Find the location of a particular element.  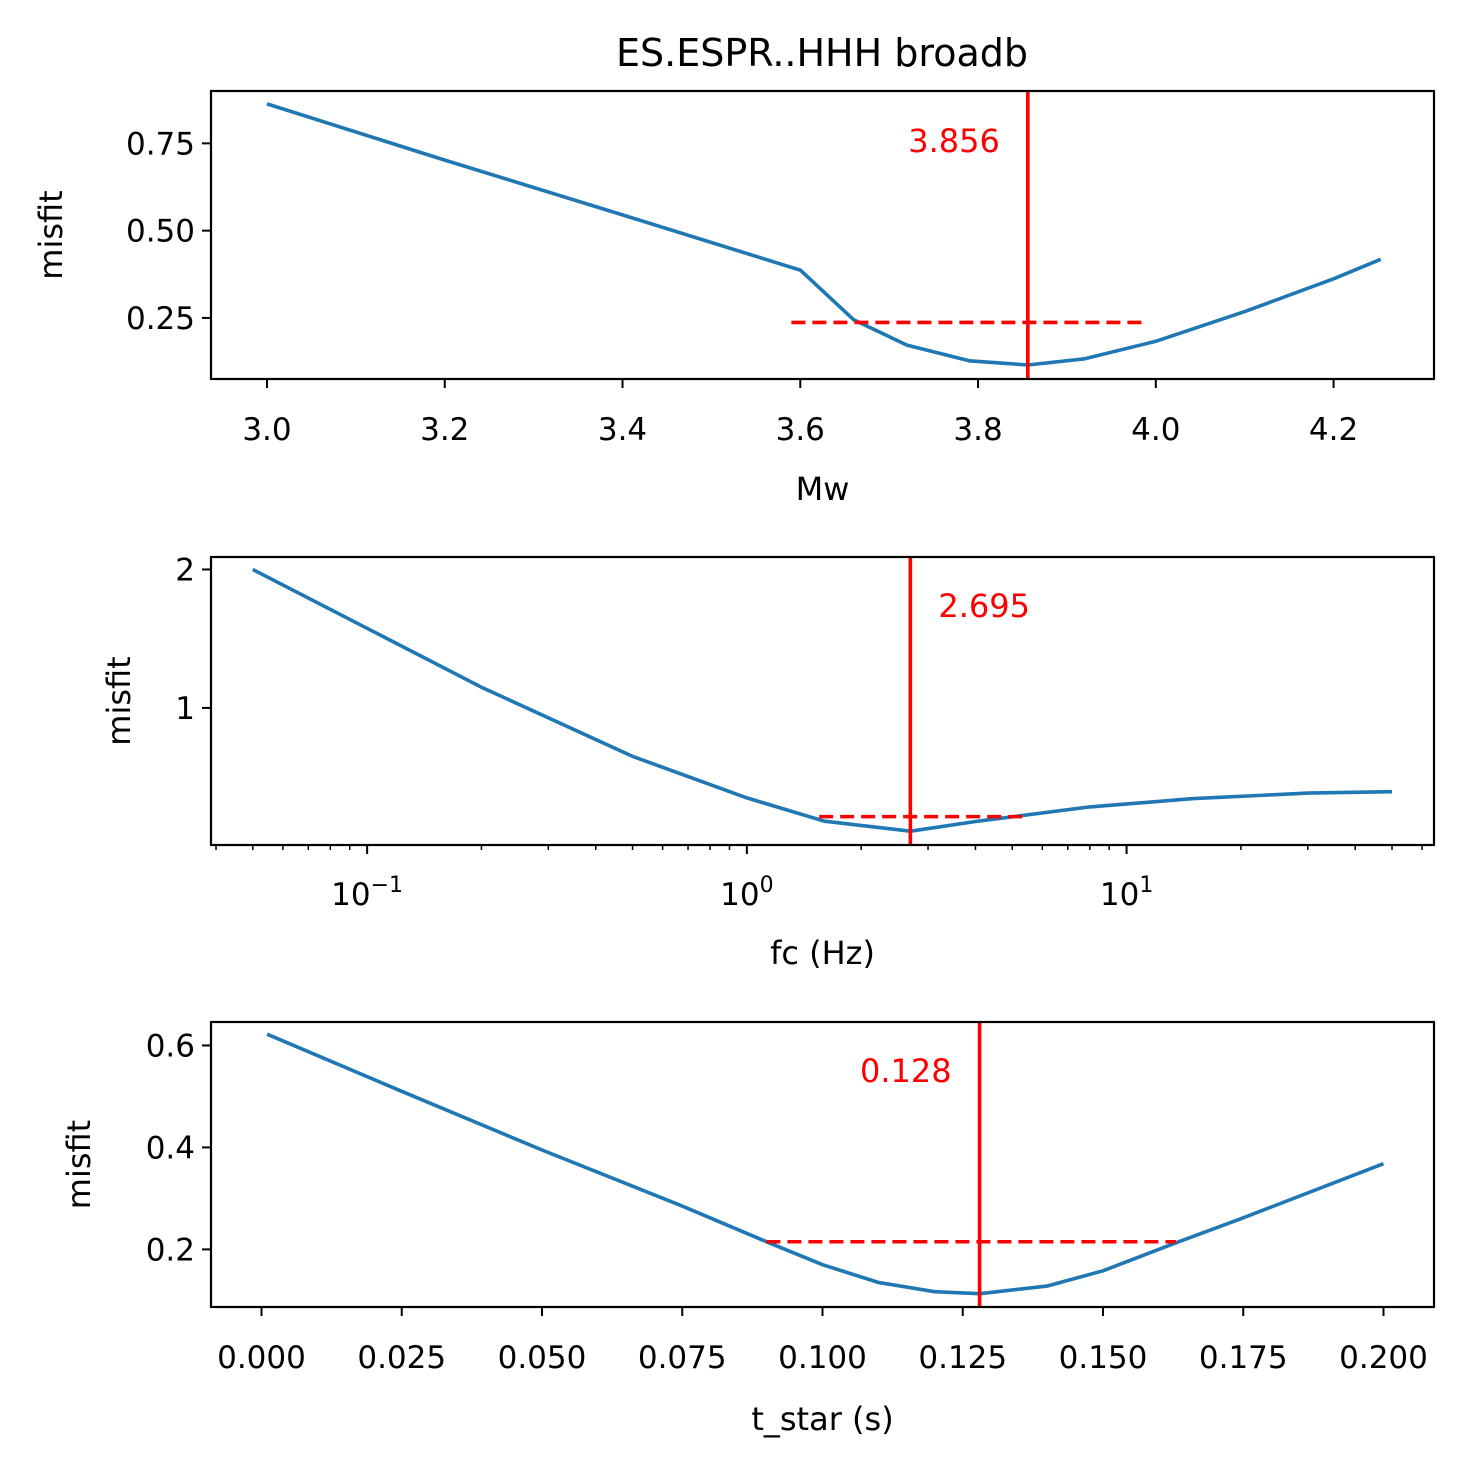

x-tick-label: 0.025 is located at coordinates (401, 1358).